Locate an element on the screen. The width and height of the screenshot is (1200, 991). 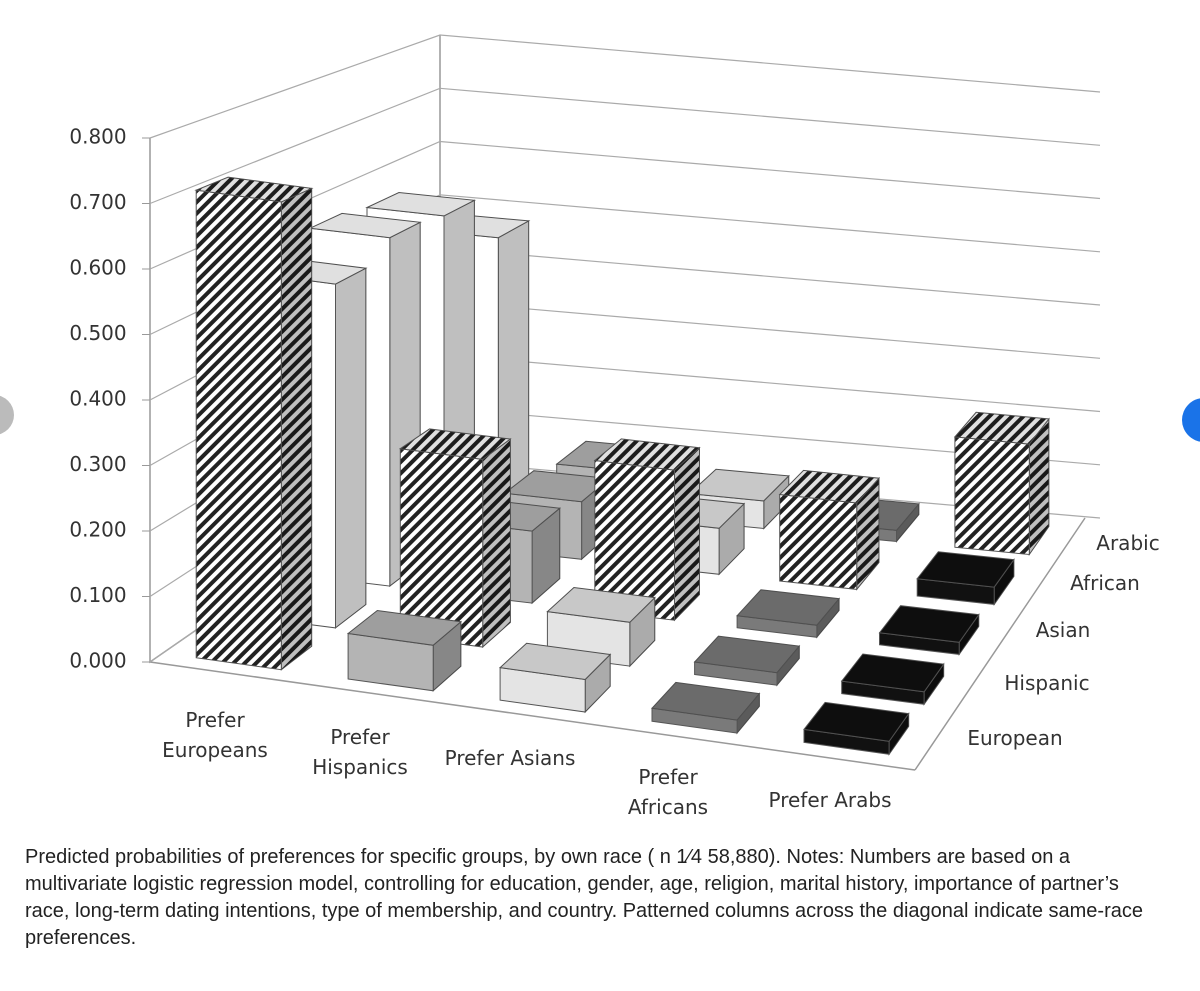
y-tick-label: 0.300 is located at coordinates (97, 464).